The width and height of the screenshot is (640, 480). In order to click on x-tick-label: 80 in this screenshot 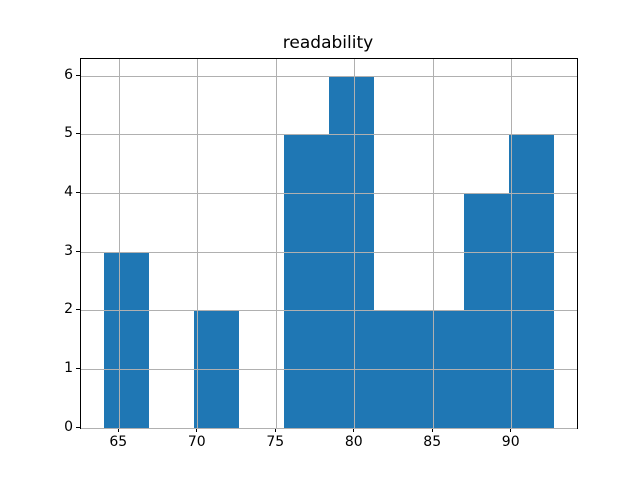, I will do `click(353, 442)`.